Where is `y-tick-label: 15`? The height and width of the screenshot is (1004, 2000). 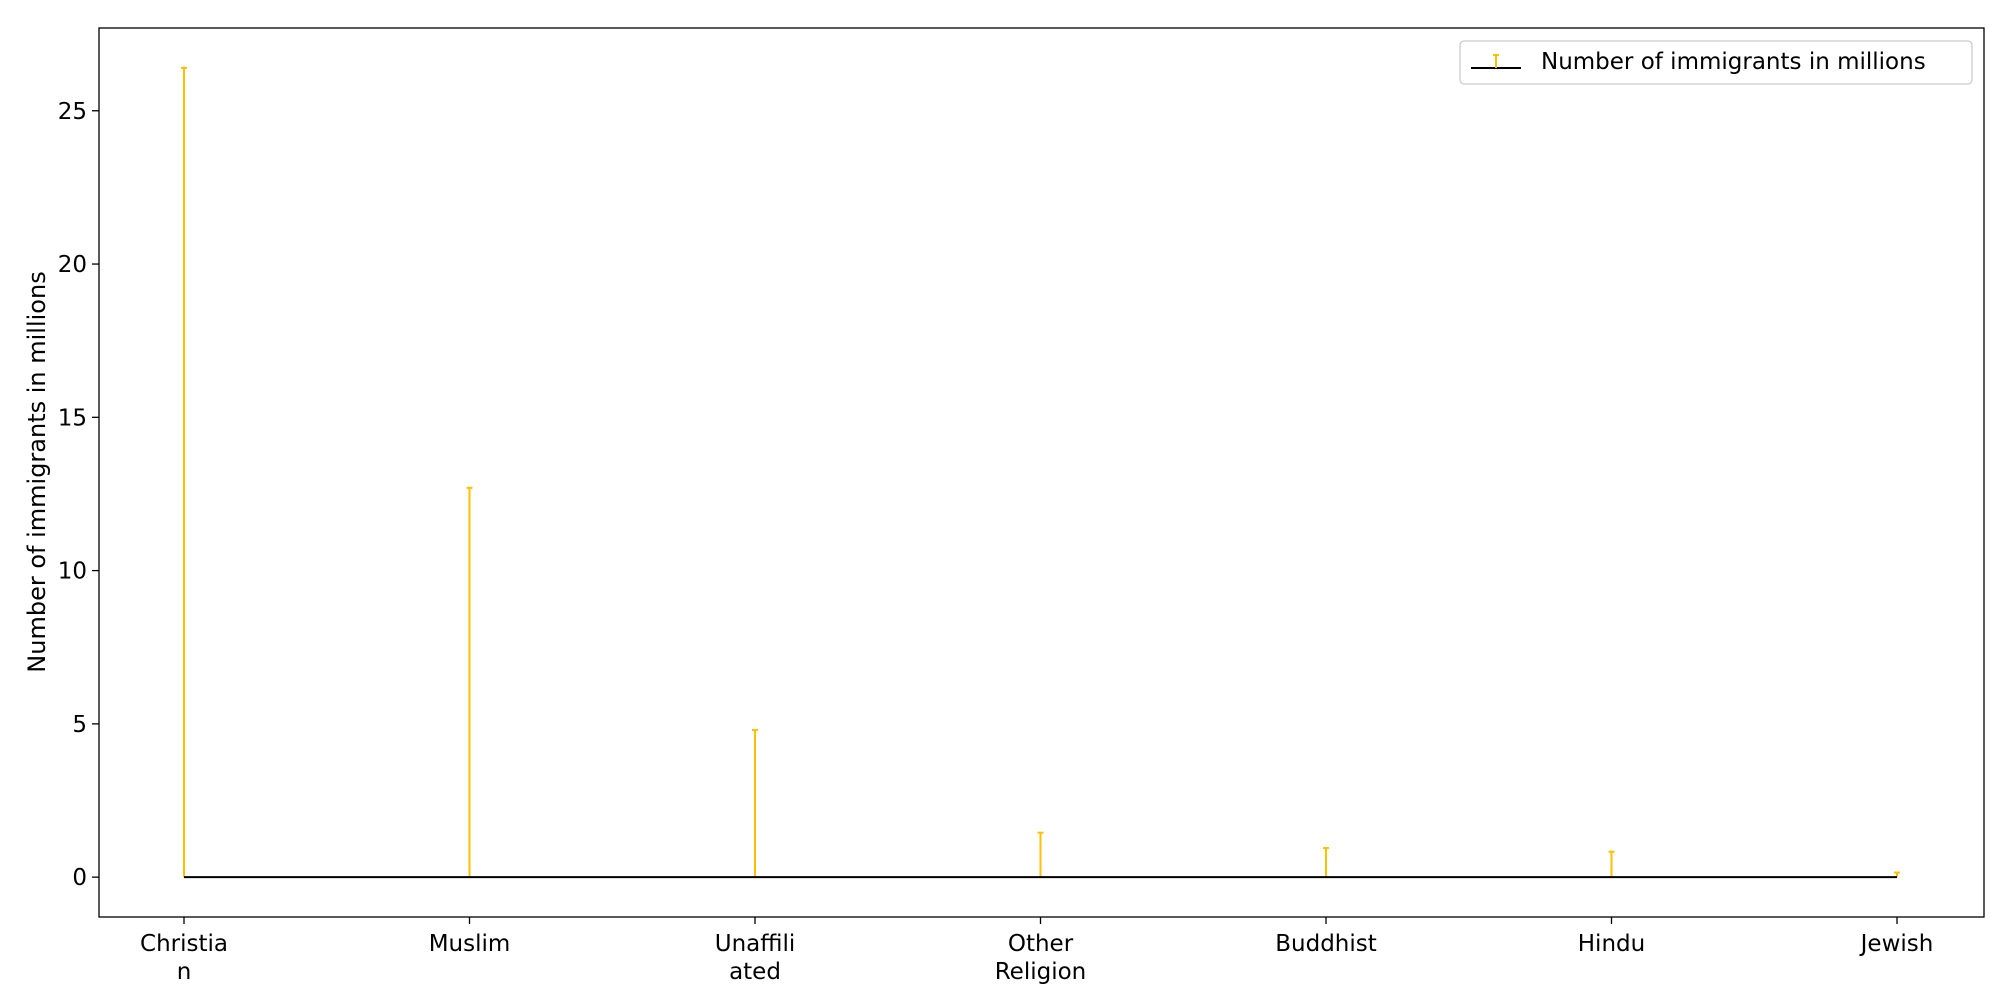
y-tick-label: 15 is located at coordinates (72, 418).